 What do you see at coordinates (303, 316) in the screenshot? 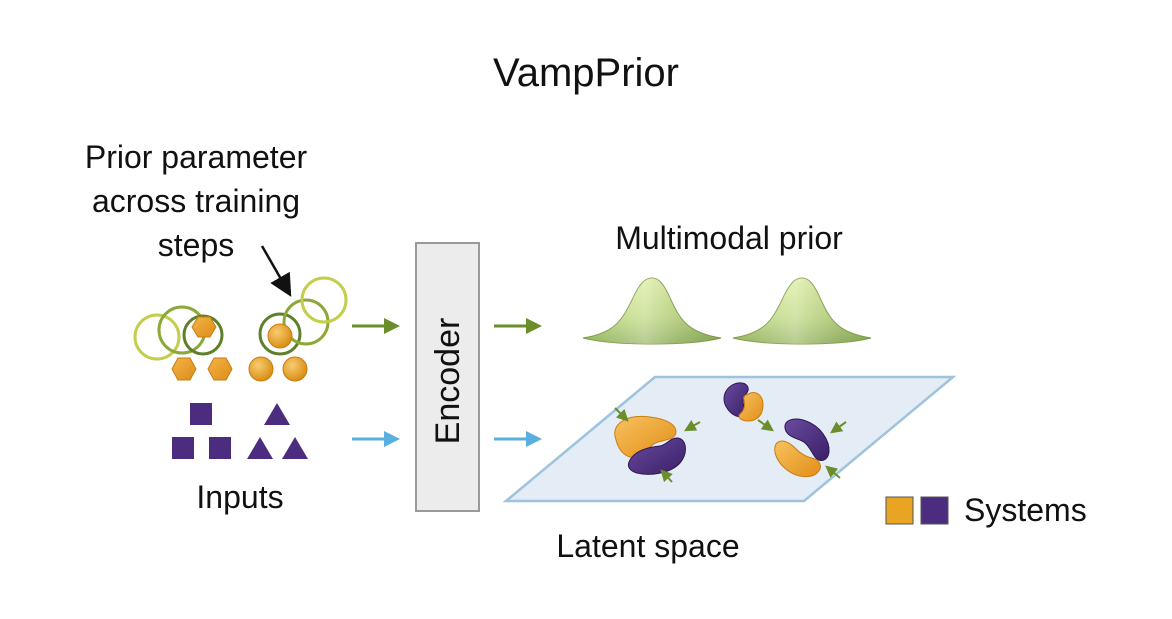
I see `prior-parameter-circles-right` at bounding box center [303, 316].